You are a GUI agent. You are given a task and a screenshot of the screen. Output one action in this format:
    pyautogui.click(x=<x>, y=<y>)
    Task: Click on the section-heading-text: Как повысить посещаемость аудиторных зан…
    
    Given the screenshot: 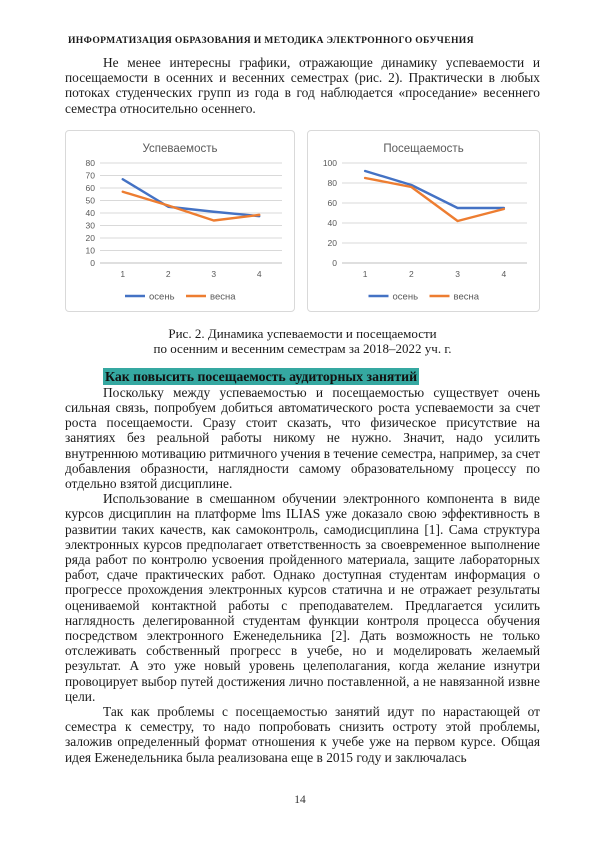 What is the action you would take?
    pyautogui.click(x=261, y=376)
    